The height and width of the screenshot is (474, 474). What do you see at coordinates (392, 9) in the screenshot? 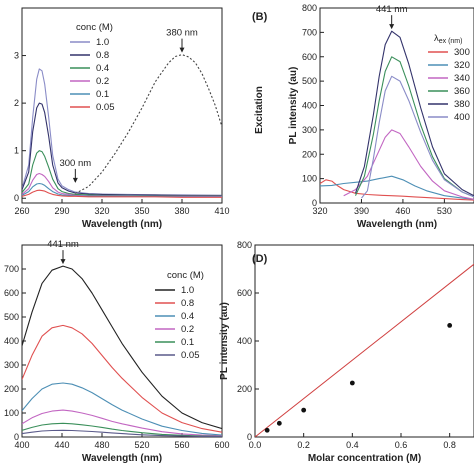
I see `annotation-label: 441 nm` at bounding box center [392, 9].